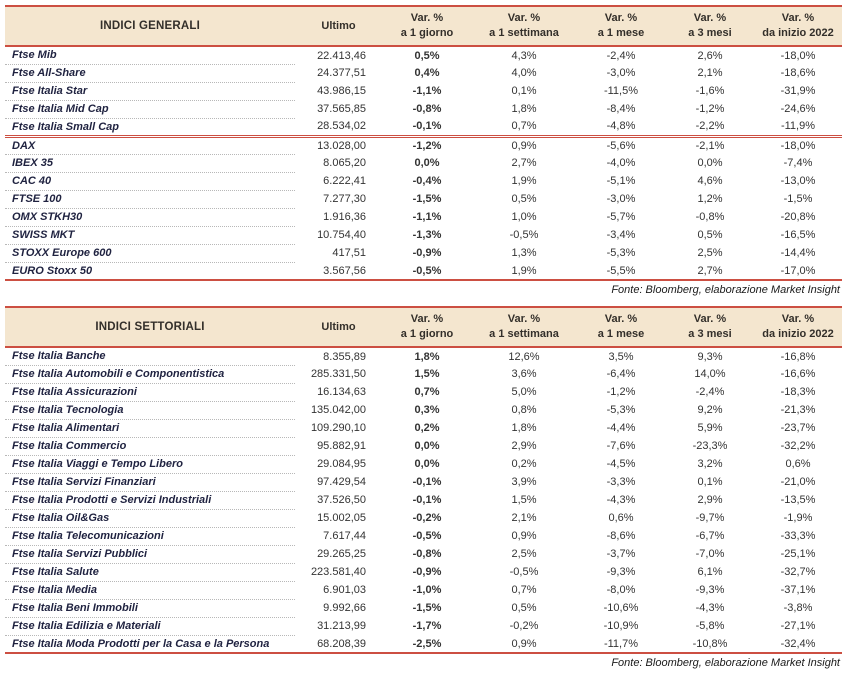 This screenshot has height=679, width=847. What do you see at coordinates (798, 73) in the screenshot?
I see `var-inizio2022-cell: -18,6%` at bounding box center [798, 73].